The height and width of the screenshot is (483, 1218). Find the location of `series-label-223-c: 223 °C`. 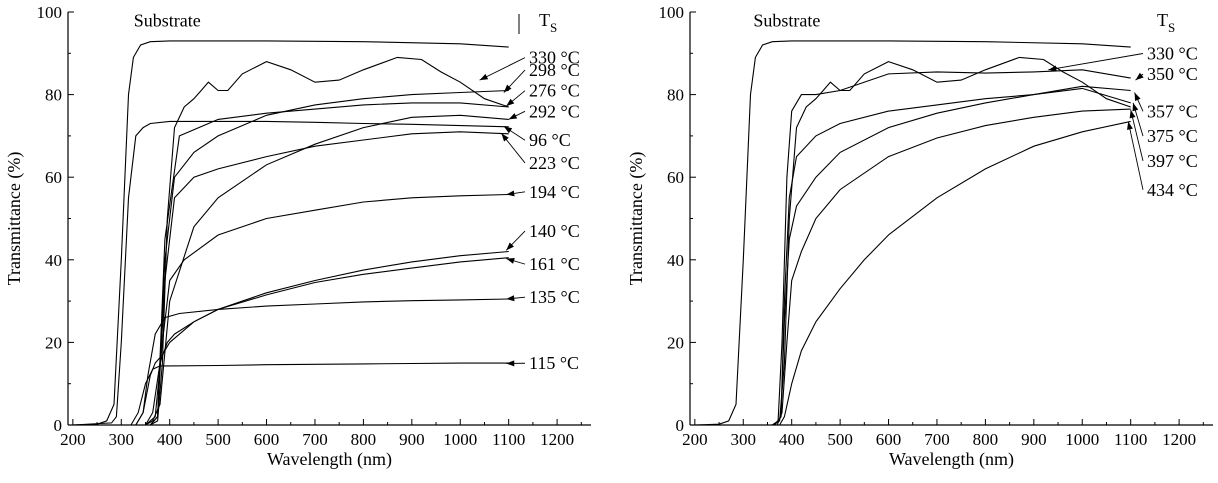

series-label-223-c: 223 °C is located at coordinates (554, 163).